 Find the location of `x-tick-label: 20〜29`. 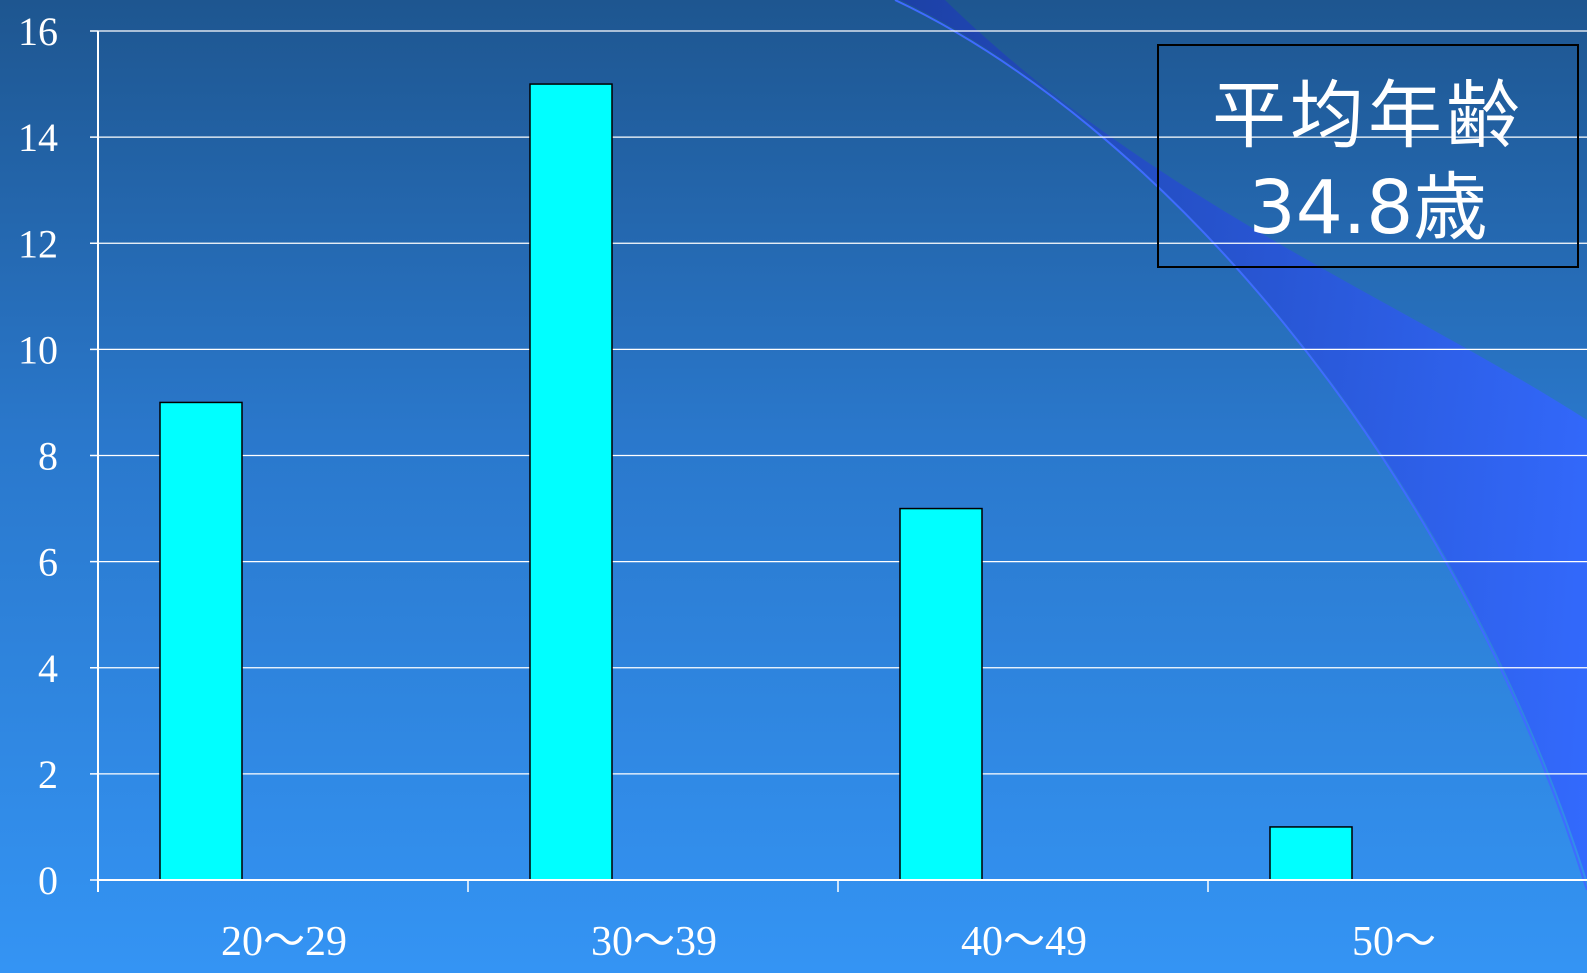

x-tick-label: 20〜29 is located at coordinates (284, 942).